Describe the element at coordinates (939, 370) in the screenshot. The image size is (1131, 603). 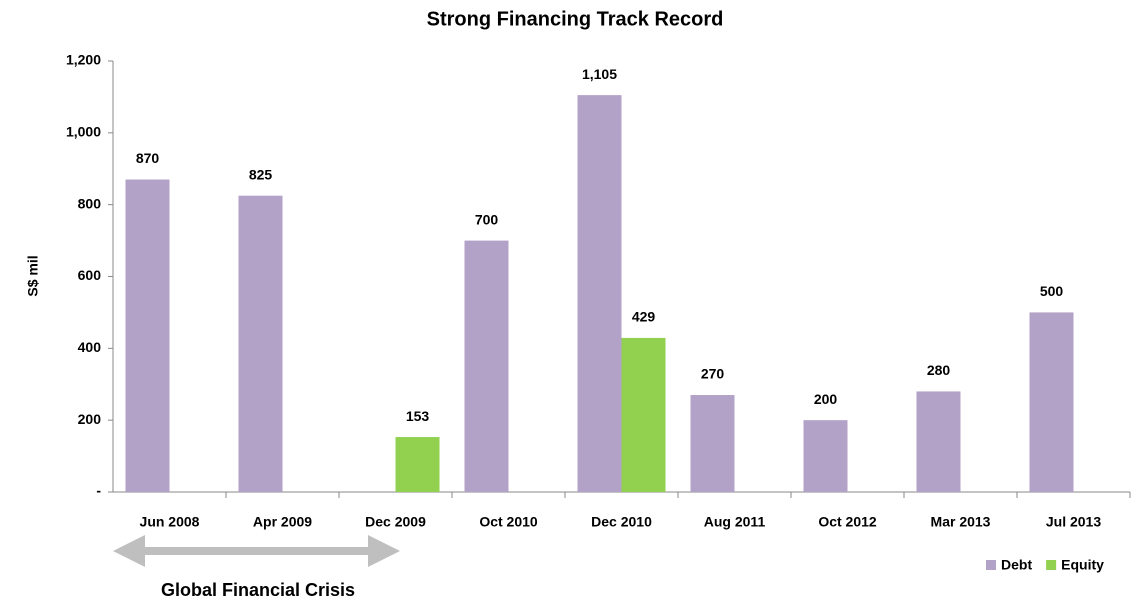
I see `data-label: 280` at that location.